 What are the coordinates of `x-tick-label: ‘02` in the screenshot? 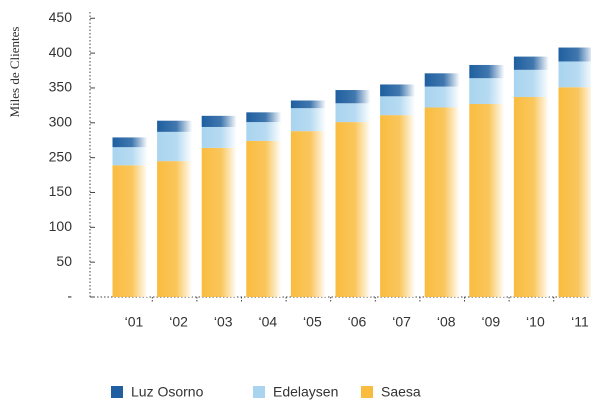 It's located at (178, 322).